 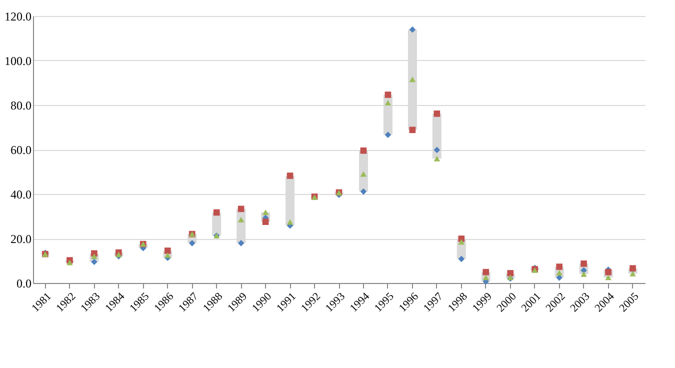 I want to click on y-tick-label: 100.0, so click(x=18, y=61).